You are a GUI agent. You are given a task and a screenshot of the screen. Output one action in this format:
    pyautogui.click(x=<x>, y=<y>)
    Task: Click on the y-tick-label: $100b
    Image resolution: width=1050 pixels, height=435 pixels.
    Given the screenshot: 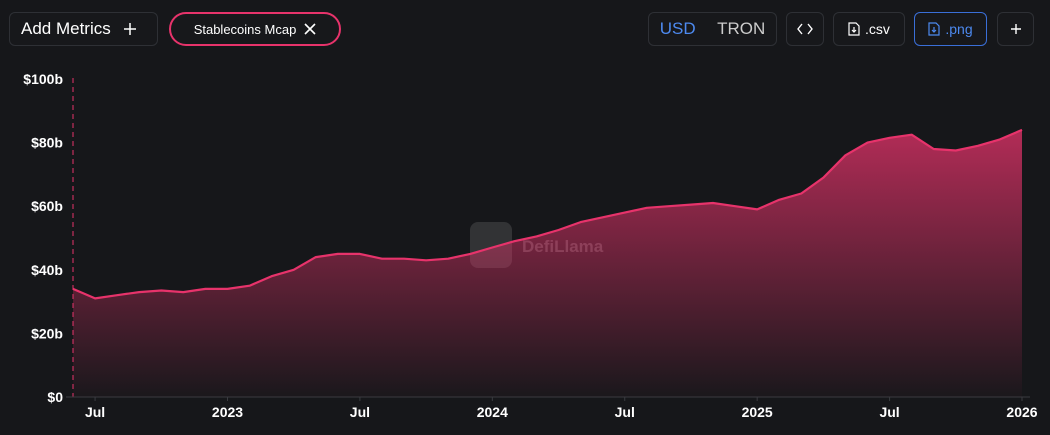 What is the action you would take?
    pyautogui.click(x=43, y=79)
    